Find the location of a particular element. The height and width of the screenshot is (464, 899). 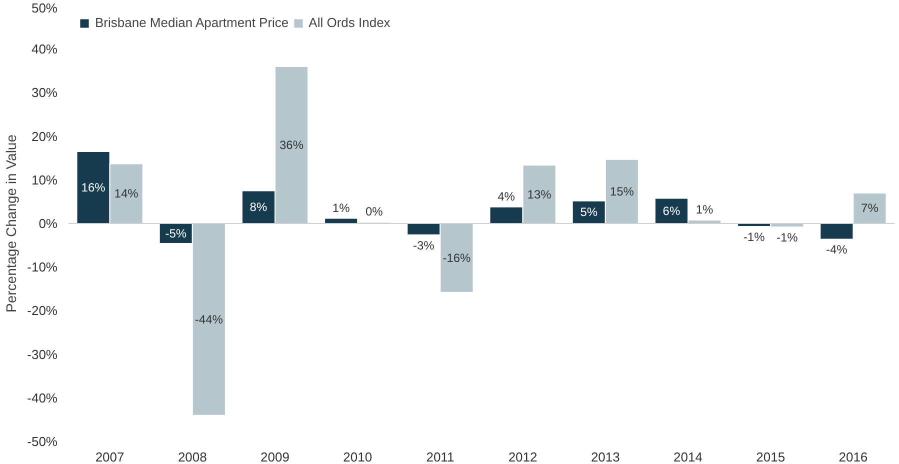

x-tick-label: 2008 is located at coordinates (192, 457).